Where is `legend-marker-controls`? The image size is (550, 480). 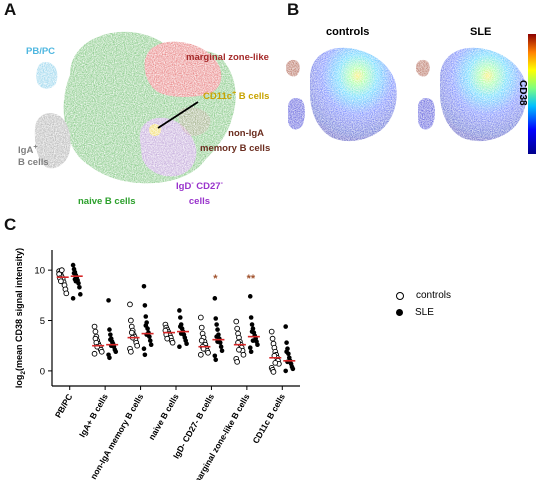 legend-marker-controls is located at coordinates (400, 295).